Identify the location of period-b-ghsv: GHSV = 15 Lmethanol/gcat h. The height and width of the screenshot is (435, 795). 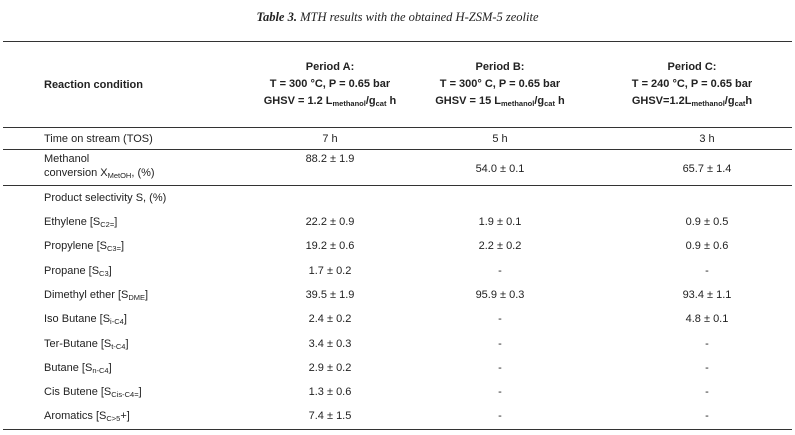
(500, 101).